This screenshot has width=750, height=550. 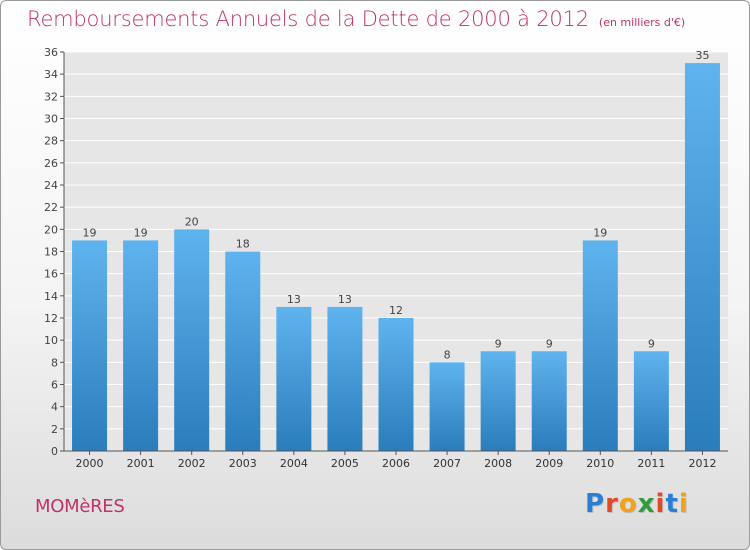 I want to click on y-tick-label: 18, so click(x=51, y=252).